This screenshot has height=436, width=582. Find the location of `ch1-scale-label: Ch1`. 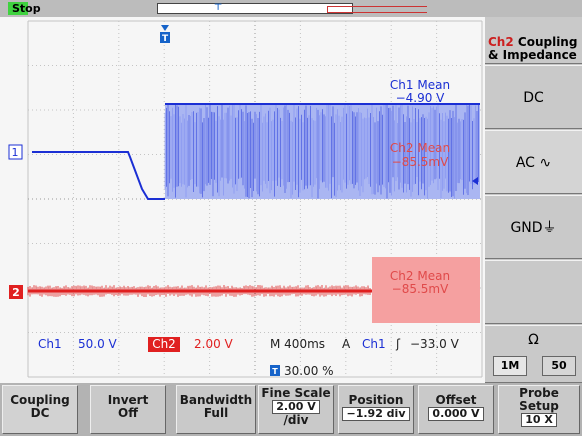

ch1-scale-label: Ch1 is located at coordinates (50, 344).